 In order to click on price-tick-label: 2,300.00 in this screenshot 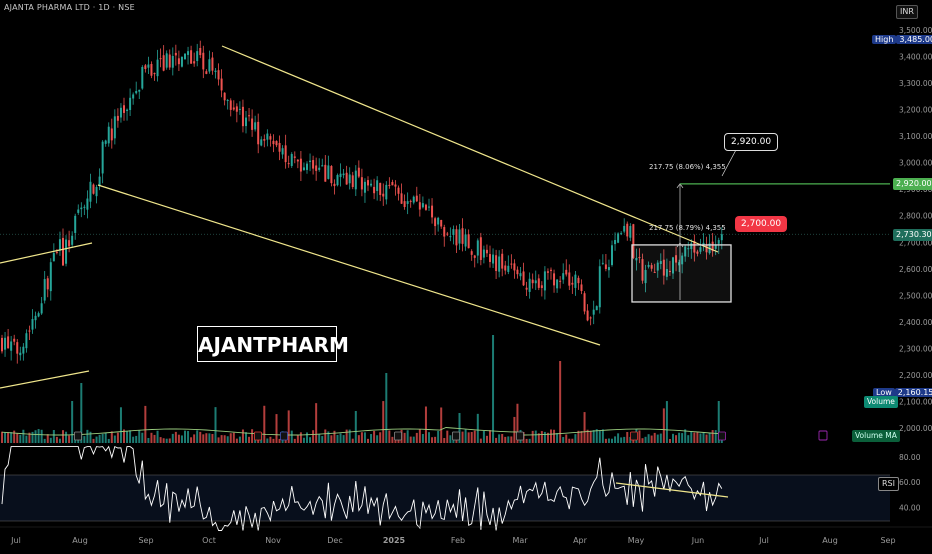, I will do `click(915, 348)`.